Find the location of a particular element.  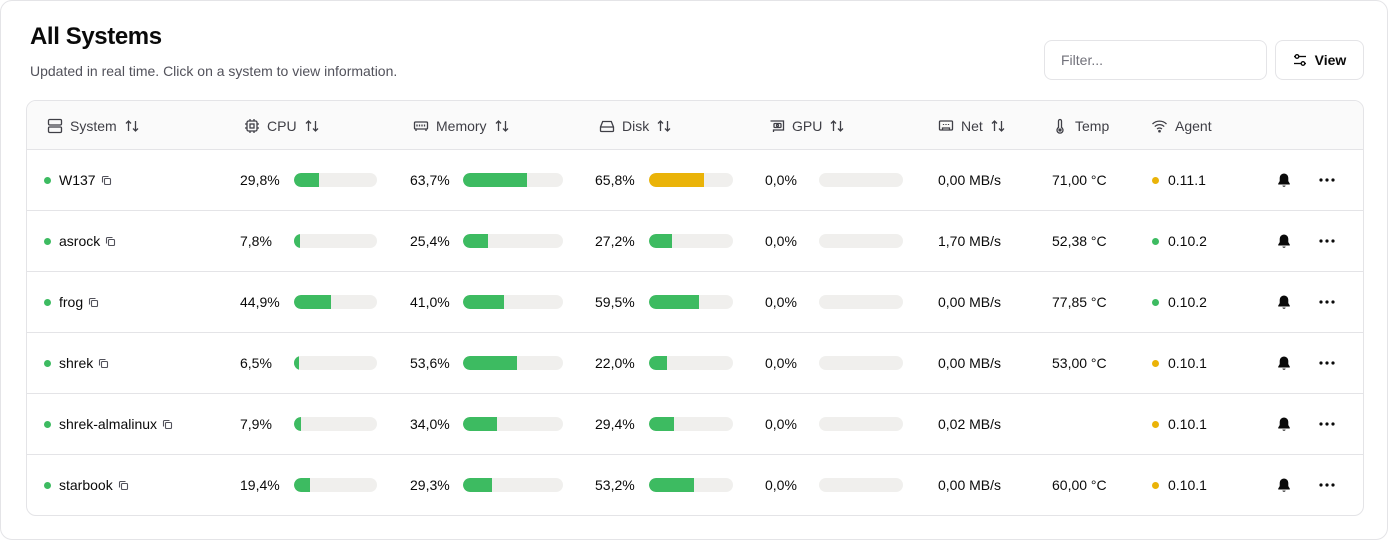

hard-drive-icon is located at coordinates (607, 126).